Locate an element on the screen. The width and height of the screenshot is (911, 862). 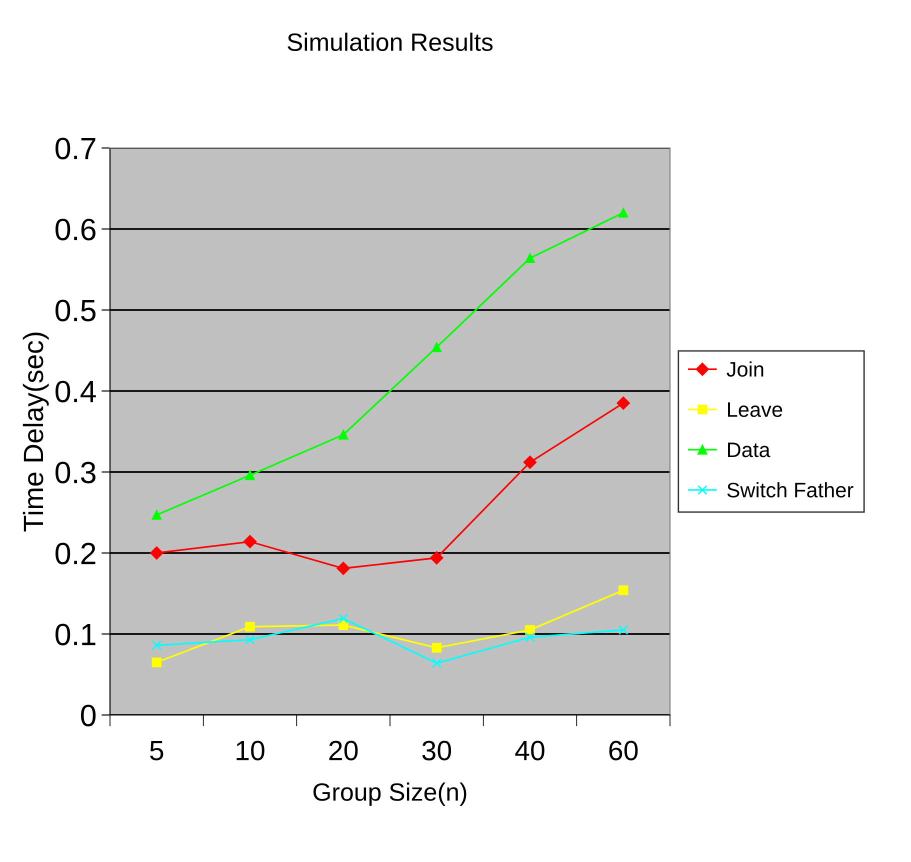
chart-title: Simulation Results is located at coordinates (390, 42).